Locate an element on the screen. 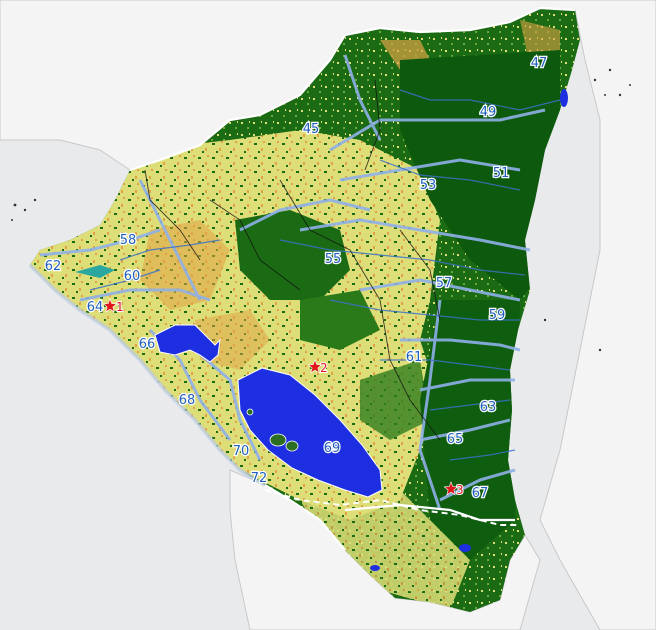 This screenshot has height=630, width=656. southern-border-dashed is located at coordinates (392, 507).